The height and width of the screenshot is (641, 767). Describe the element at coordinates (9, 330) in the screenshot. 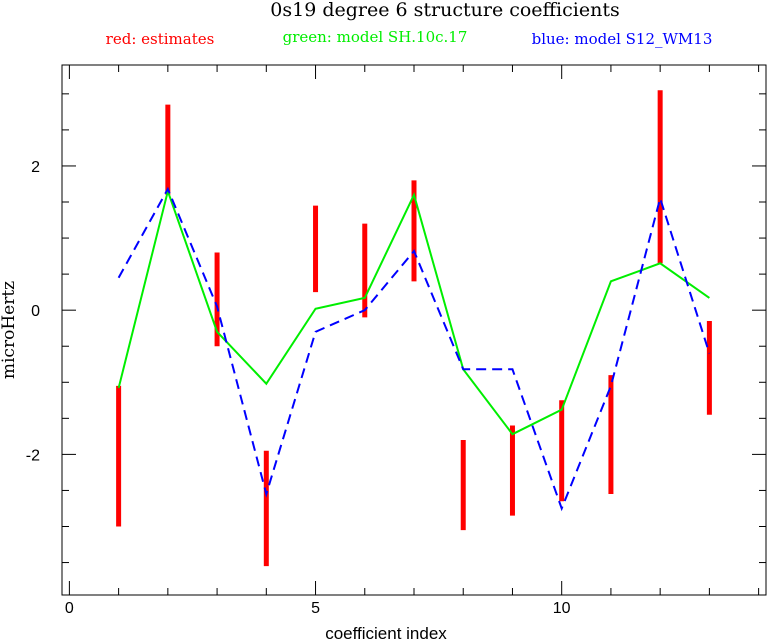

I see `y-axis-label: microHertz` at that location.